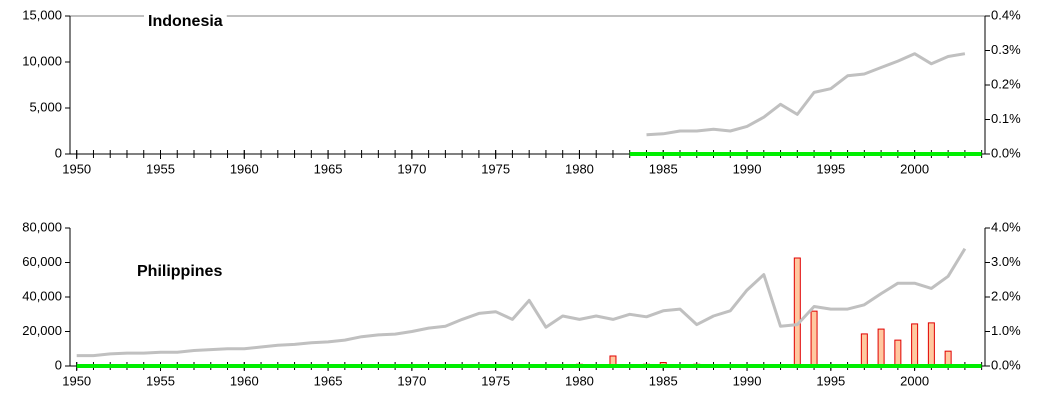 Image resolution: width=1047 pixels, height=401 pixels. Describe the element at coordinates (185, 21) in the screenshot. I see `chart-title: Indonesia` at that location.